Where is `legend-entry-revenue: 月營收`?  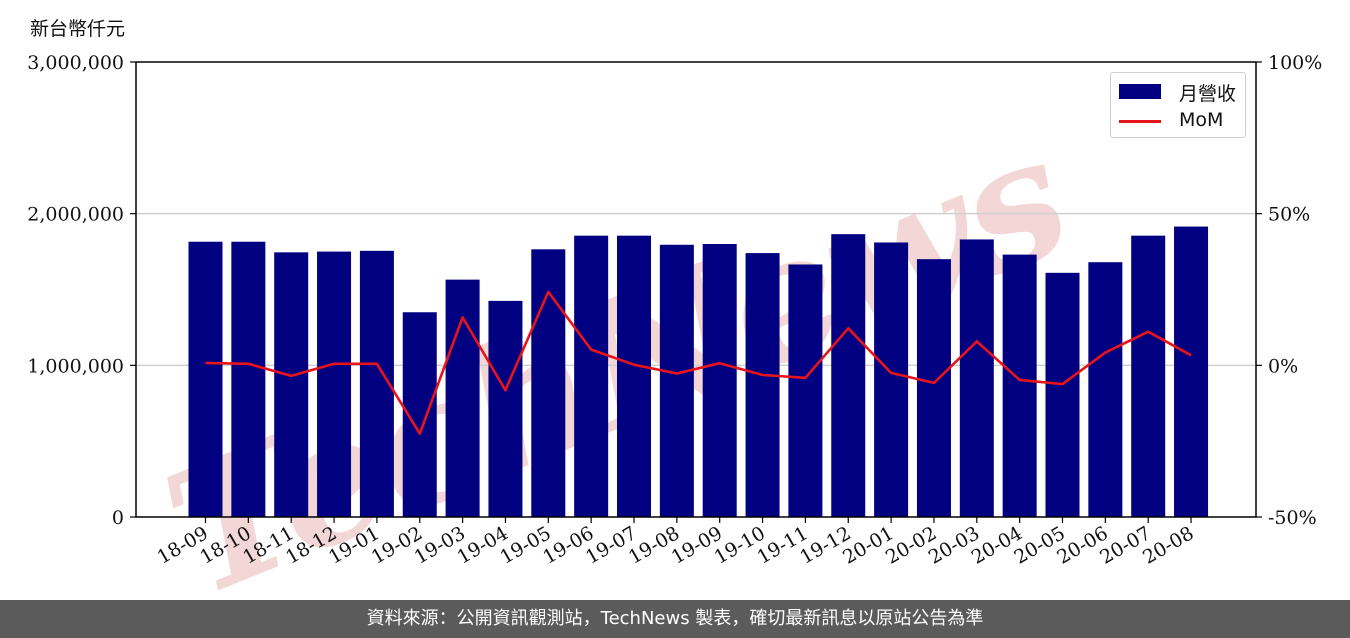 legend-entry-revenue: 月營收 is located at coordinates (1179, 91).